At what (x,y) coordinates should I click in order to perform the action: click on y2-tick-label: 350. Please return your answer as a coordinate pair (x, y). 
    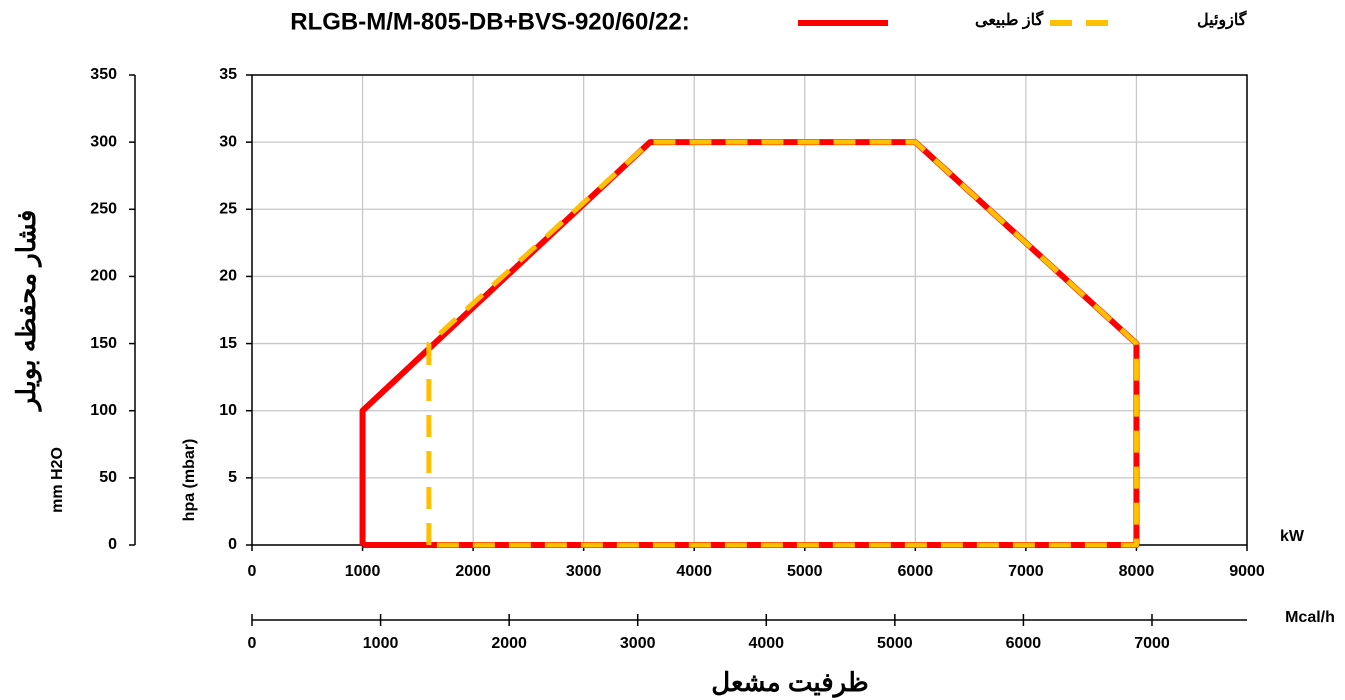
    Looking at the image, I should click on (103, 74).